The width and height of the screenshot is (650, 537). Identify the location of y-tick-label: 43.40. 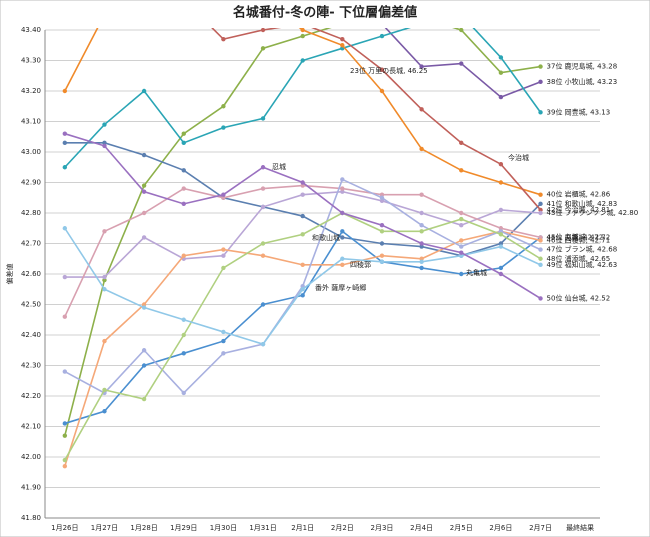
(31, 30).